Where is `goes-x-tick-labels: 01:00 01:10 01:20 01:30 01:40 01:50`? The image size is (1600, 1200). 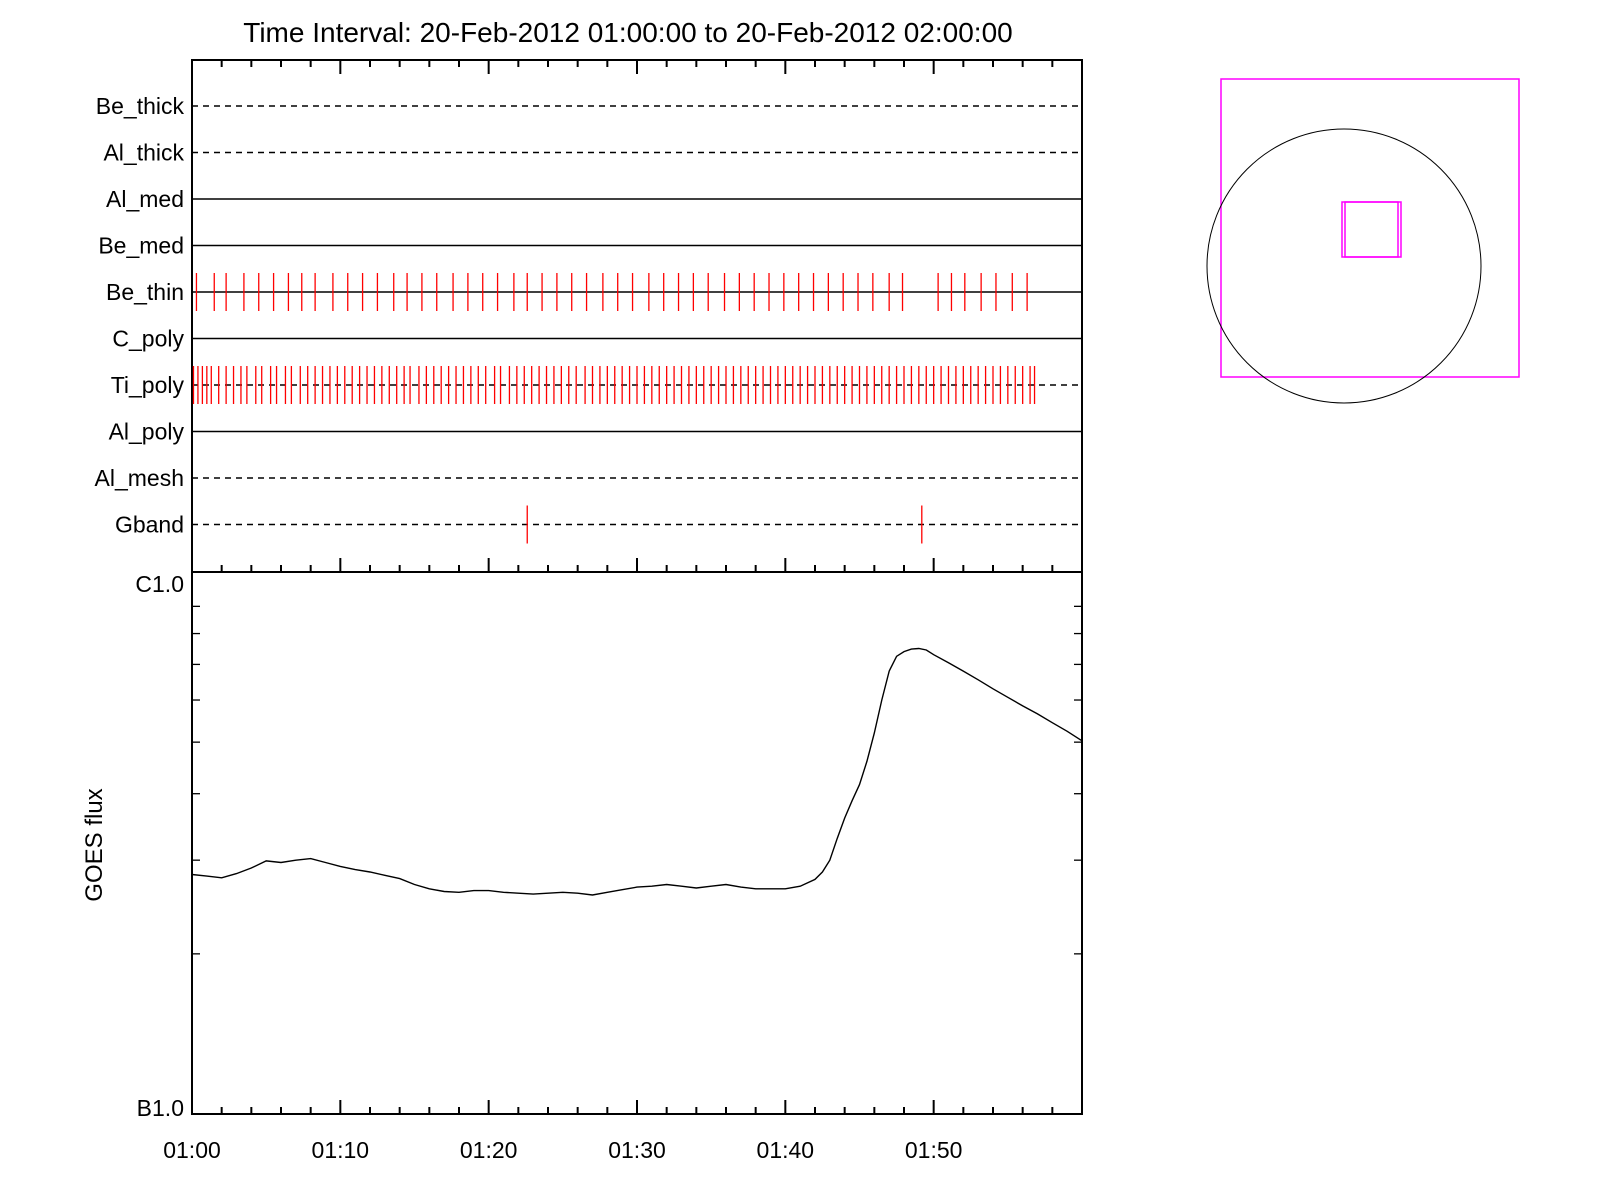
goes-x-tick-labels: 01:00 01:10 01:20 01:30 01:40 01:50 is located at coordinates (562, 1150).